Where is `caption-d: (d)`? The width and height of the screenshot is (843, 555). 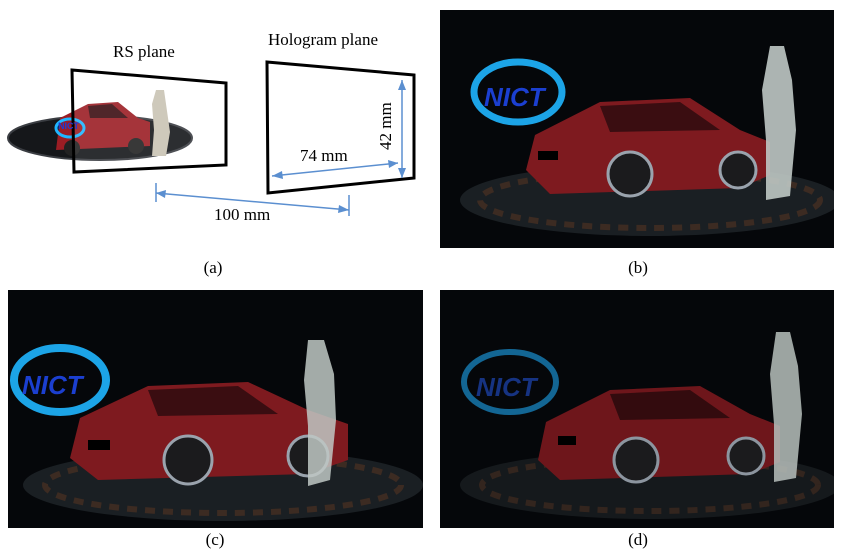
caption-d: (d) is located at coordinates (638, 539).